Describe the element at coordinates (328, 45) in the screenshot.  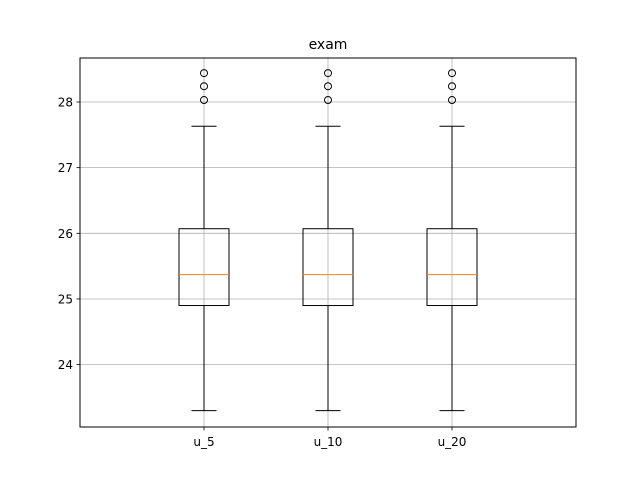
I see `chart-title: exam` at that location.